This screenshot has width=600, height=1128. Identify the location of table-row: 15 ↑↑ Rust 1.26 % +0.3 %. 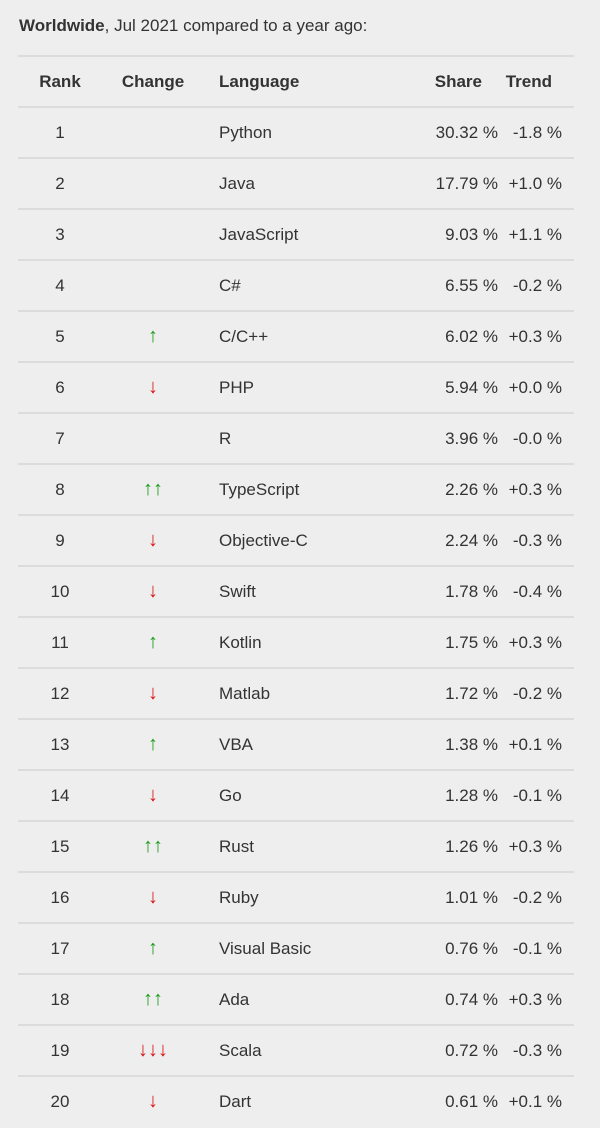
(296, 846).